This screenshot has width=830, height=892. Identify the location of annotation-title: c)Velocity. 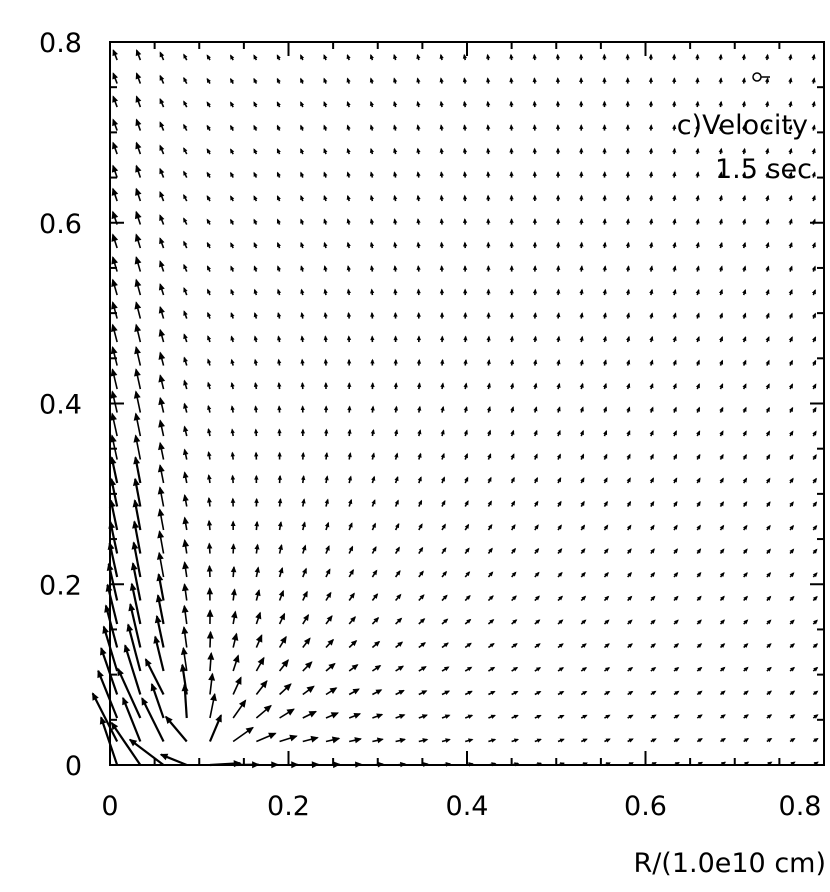
(742, 125).